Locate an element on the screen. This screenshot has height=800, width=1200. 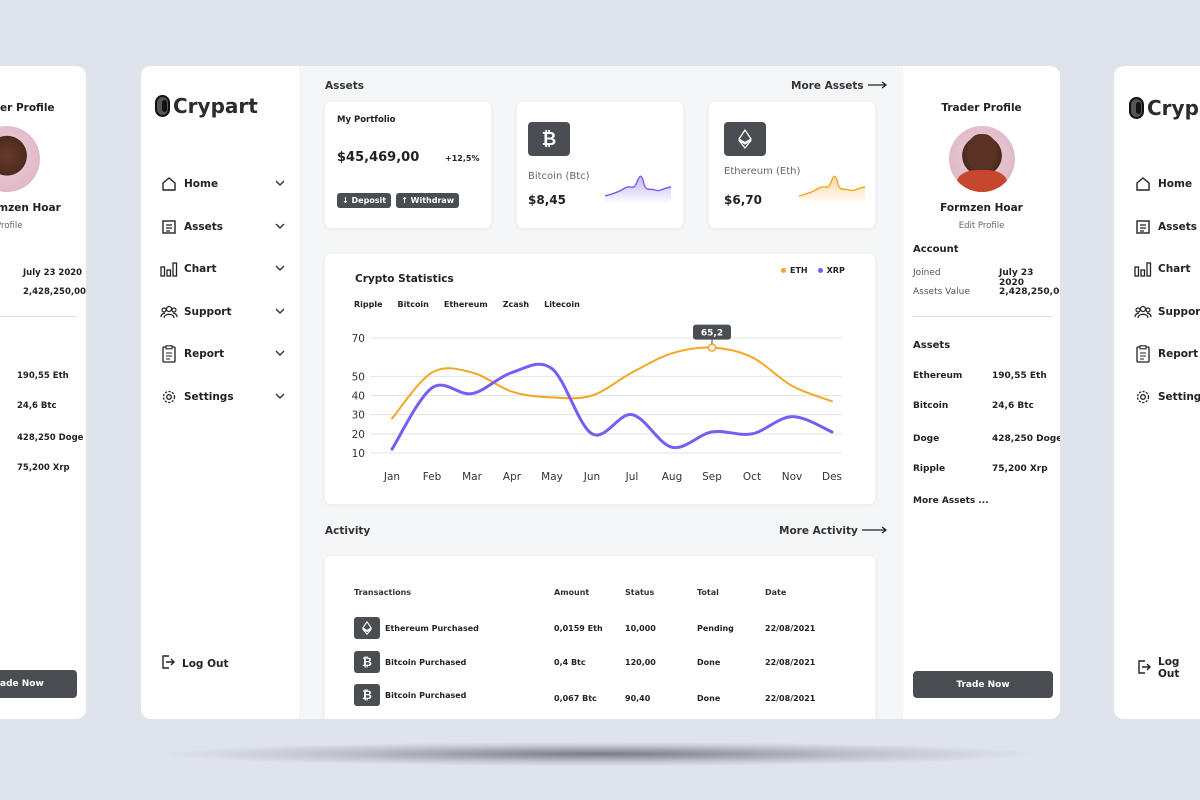
sidebar-item-support: Support is located at coordinates (222, 312).